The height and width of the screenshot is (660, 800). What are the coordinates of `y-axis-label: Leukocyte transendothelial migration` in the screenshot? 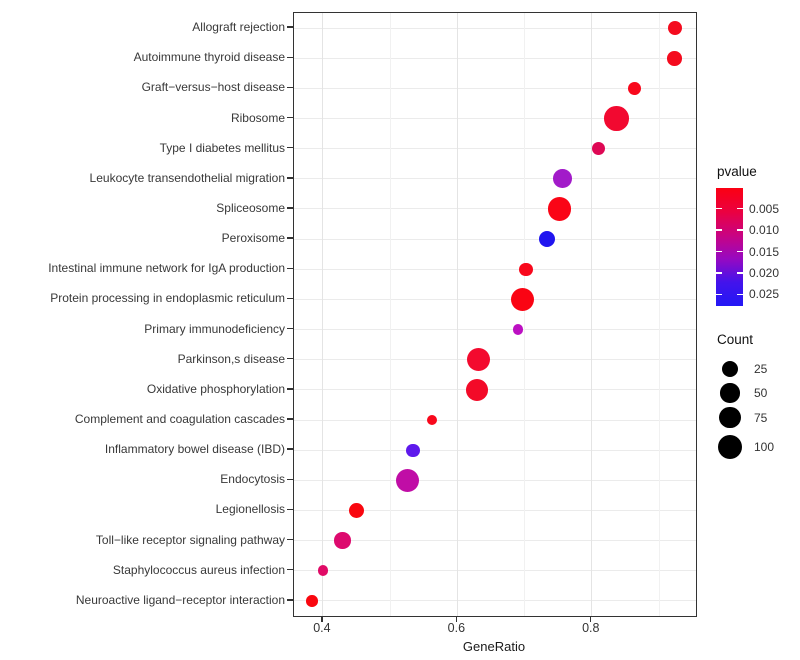 It's located at (187, 177).